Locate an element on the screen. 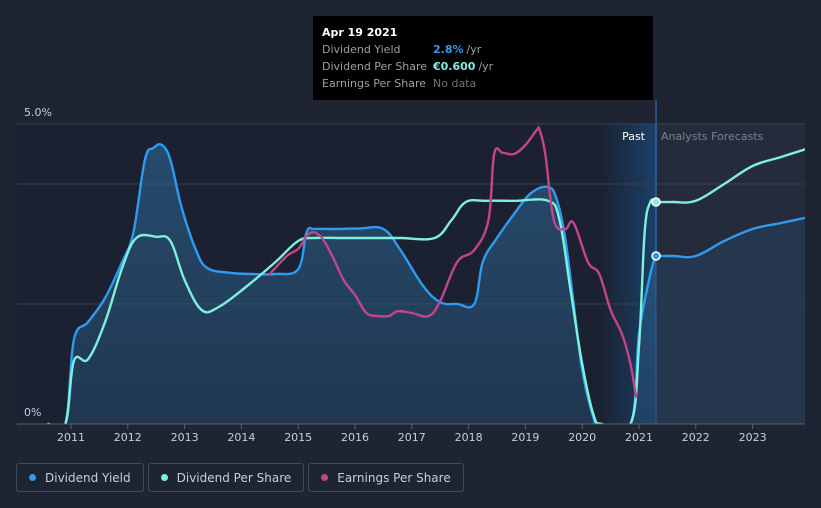  tooltip-label: Dividend Per Share is located at coordinates (375, 66).